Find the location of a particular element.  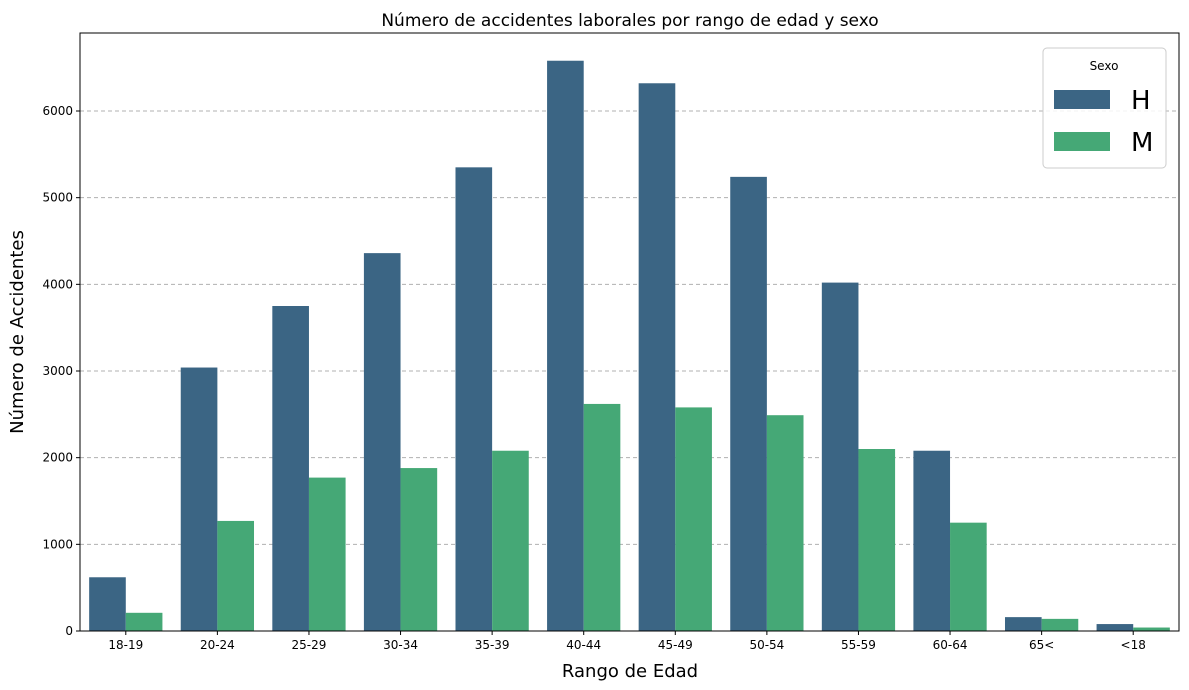

x-tick-label: 45-49 is located at coordinates (675, 645).